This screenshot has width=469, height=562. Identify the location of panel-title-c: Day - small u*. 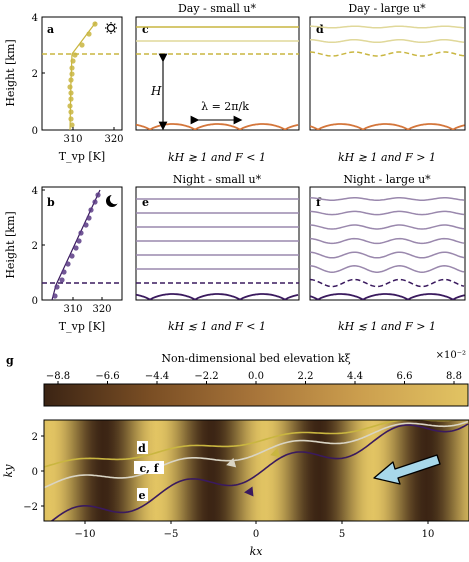
(217, 8).